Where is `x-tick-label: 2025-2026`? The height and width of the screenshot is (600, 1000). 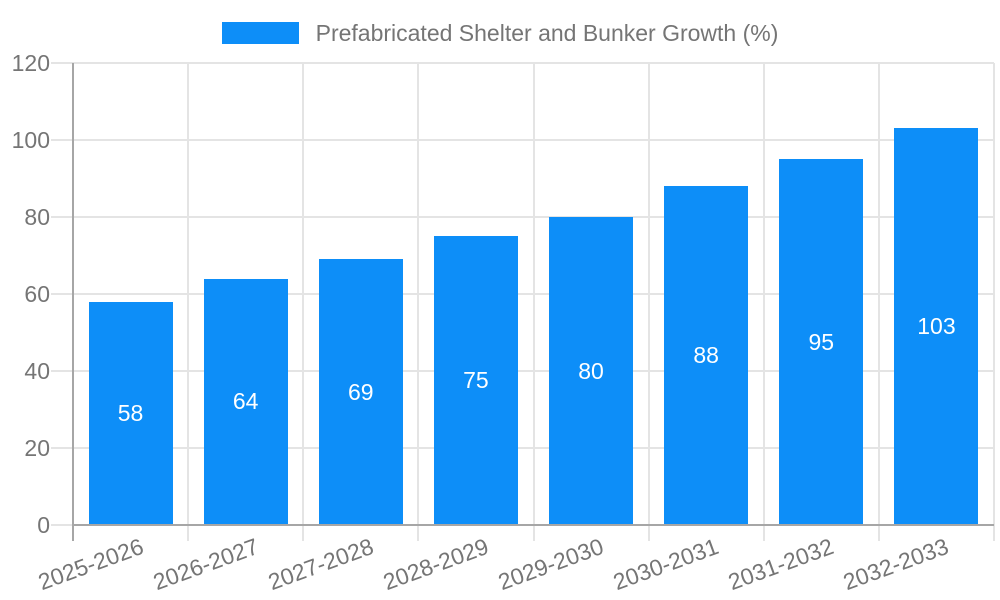
x-tick-label: 2025-2026 is located at coordinates (90, 564).